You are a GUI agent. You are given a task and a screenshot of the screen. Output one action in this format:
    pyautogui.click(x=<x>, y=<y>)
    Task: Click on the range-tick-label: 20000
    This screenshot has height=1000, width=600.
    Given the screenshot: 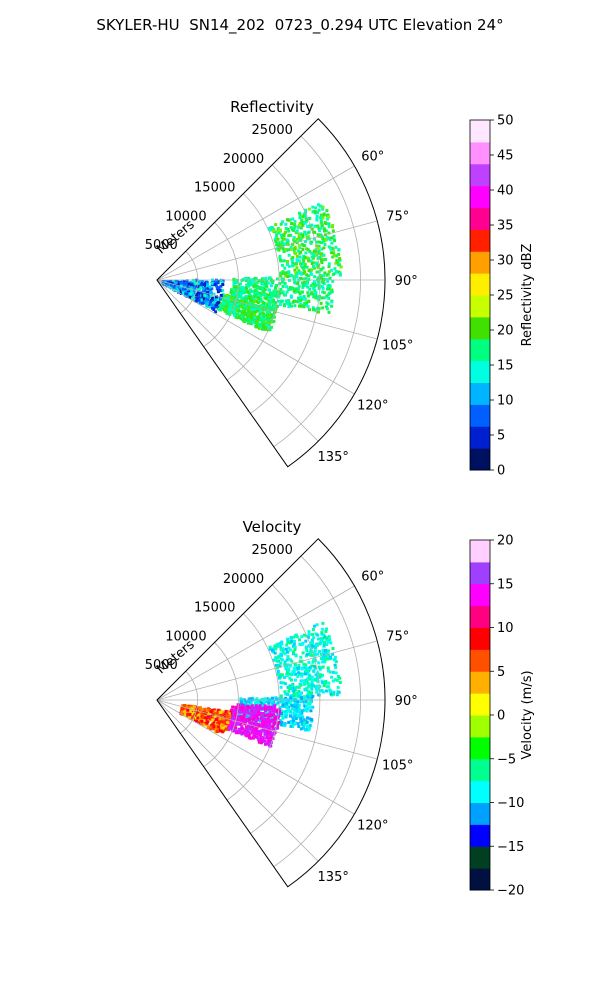 What is the action you would take?
    pyautogui.click(x=243, y=579)
    